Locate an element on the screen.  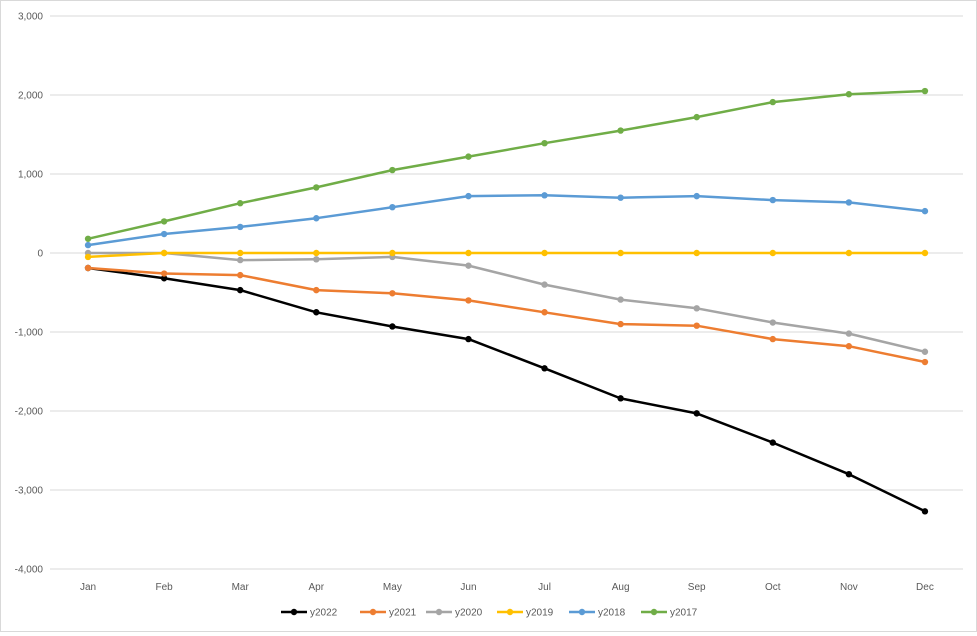
legend-label: y2019 is located at coordinates (540, 613).